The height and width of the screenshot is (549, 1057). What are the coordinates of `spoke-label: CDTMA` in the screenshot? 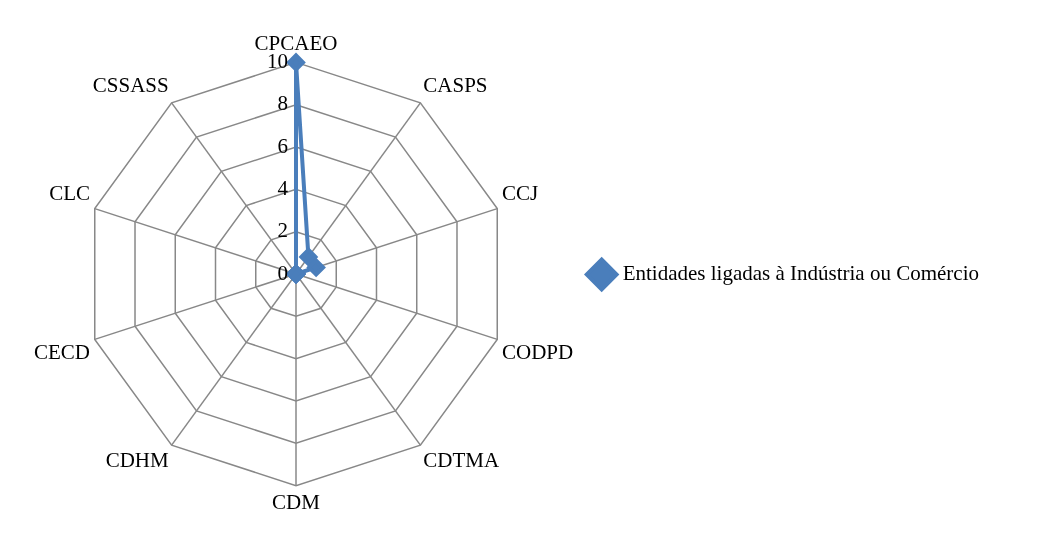 It's located at (461, 460).